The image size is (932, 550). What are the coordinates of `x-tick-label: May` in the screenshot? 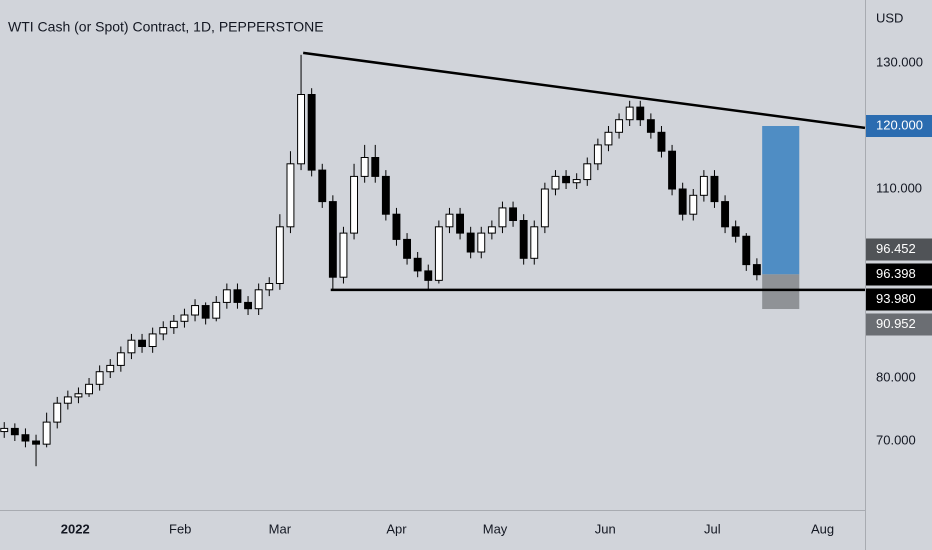 It's located at (495, 528).